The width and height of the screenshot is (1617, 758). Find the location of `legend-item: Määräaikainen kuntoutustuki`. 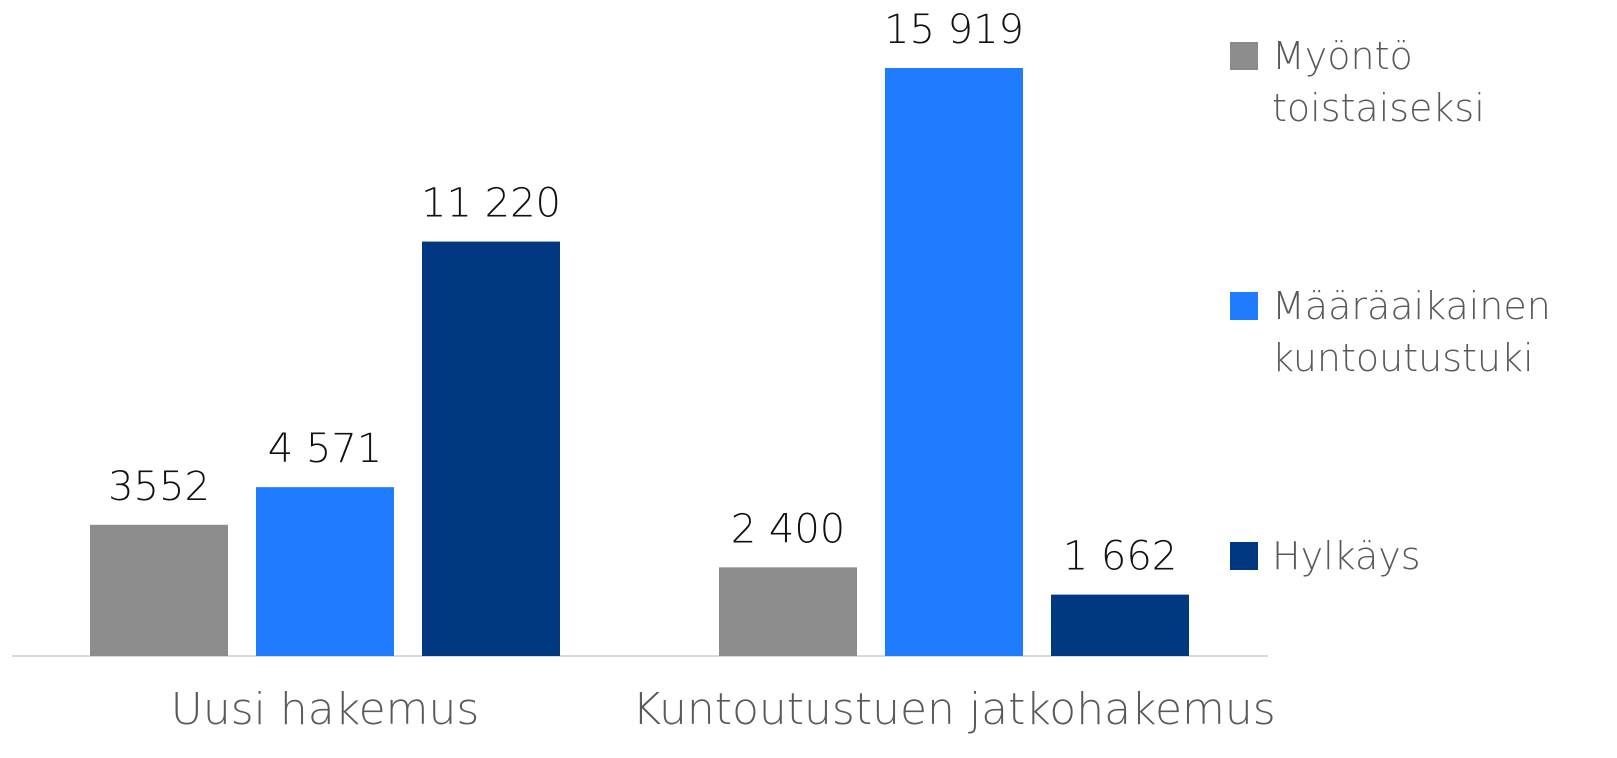

legend-item: Määräaikainen kuntoutustuki is located at coordinates (1420, 332).